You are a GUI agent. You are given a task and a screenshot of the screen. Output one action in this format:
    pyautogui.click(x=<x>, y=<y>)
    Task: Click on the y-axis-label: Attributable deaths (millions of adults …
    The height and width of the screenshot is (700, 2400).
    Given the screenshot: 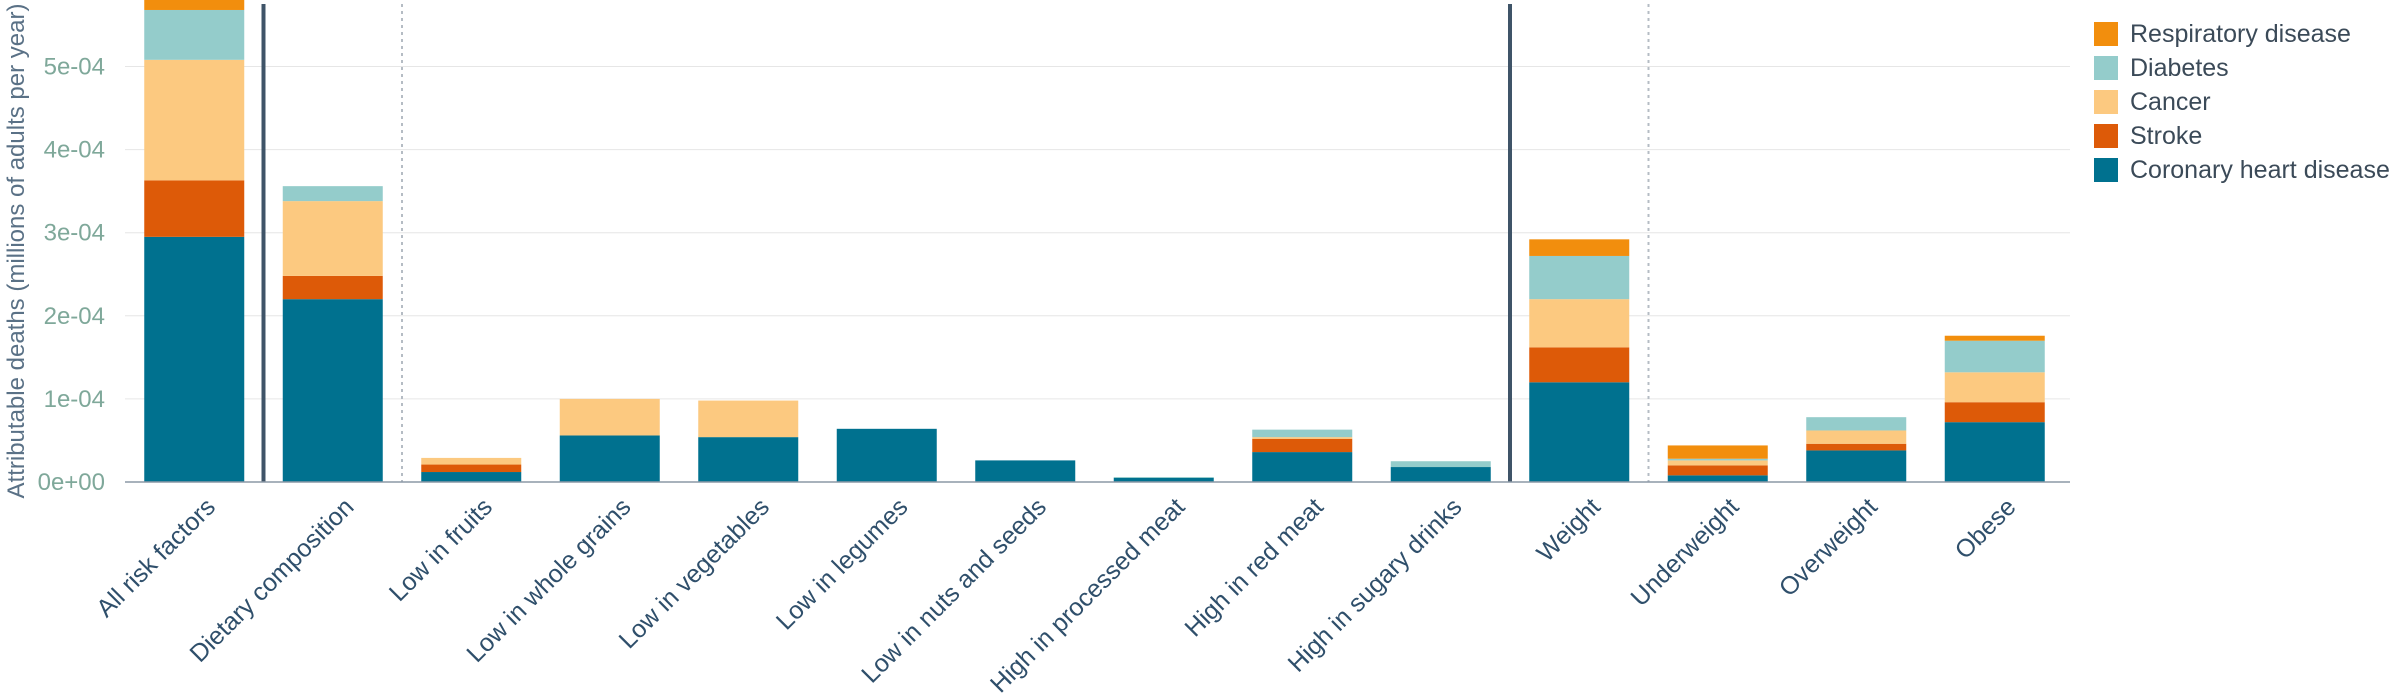 What is the action you would take?
    pyautogui.click(x=16, y=251)
    